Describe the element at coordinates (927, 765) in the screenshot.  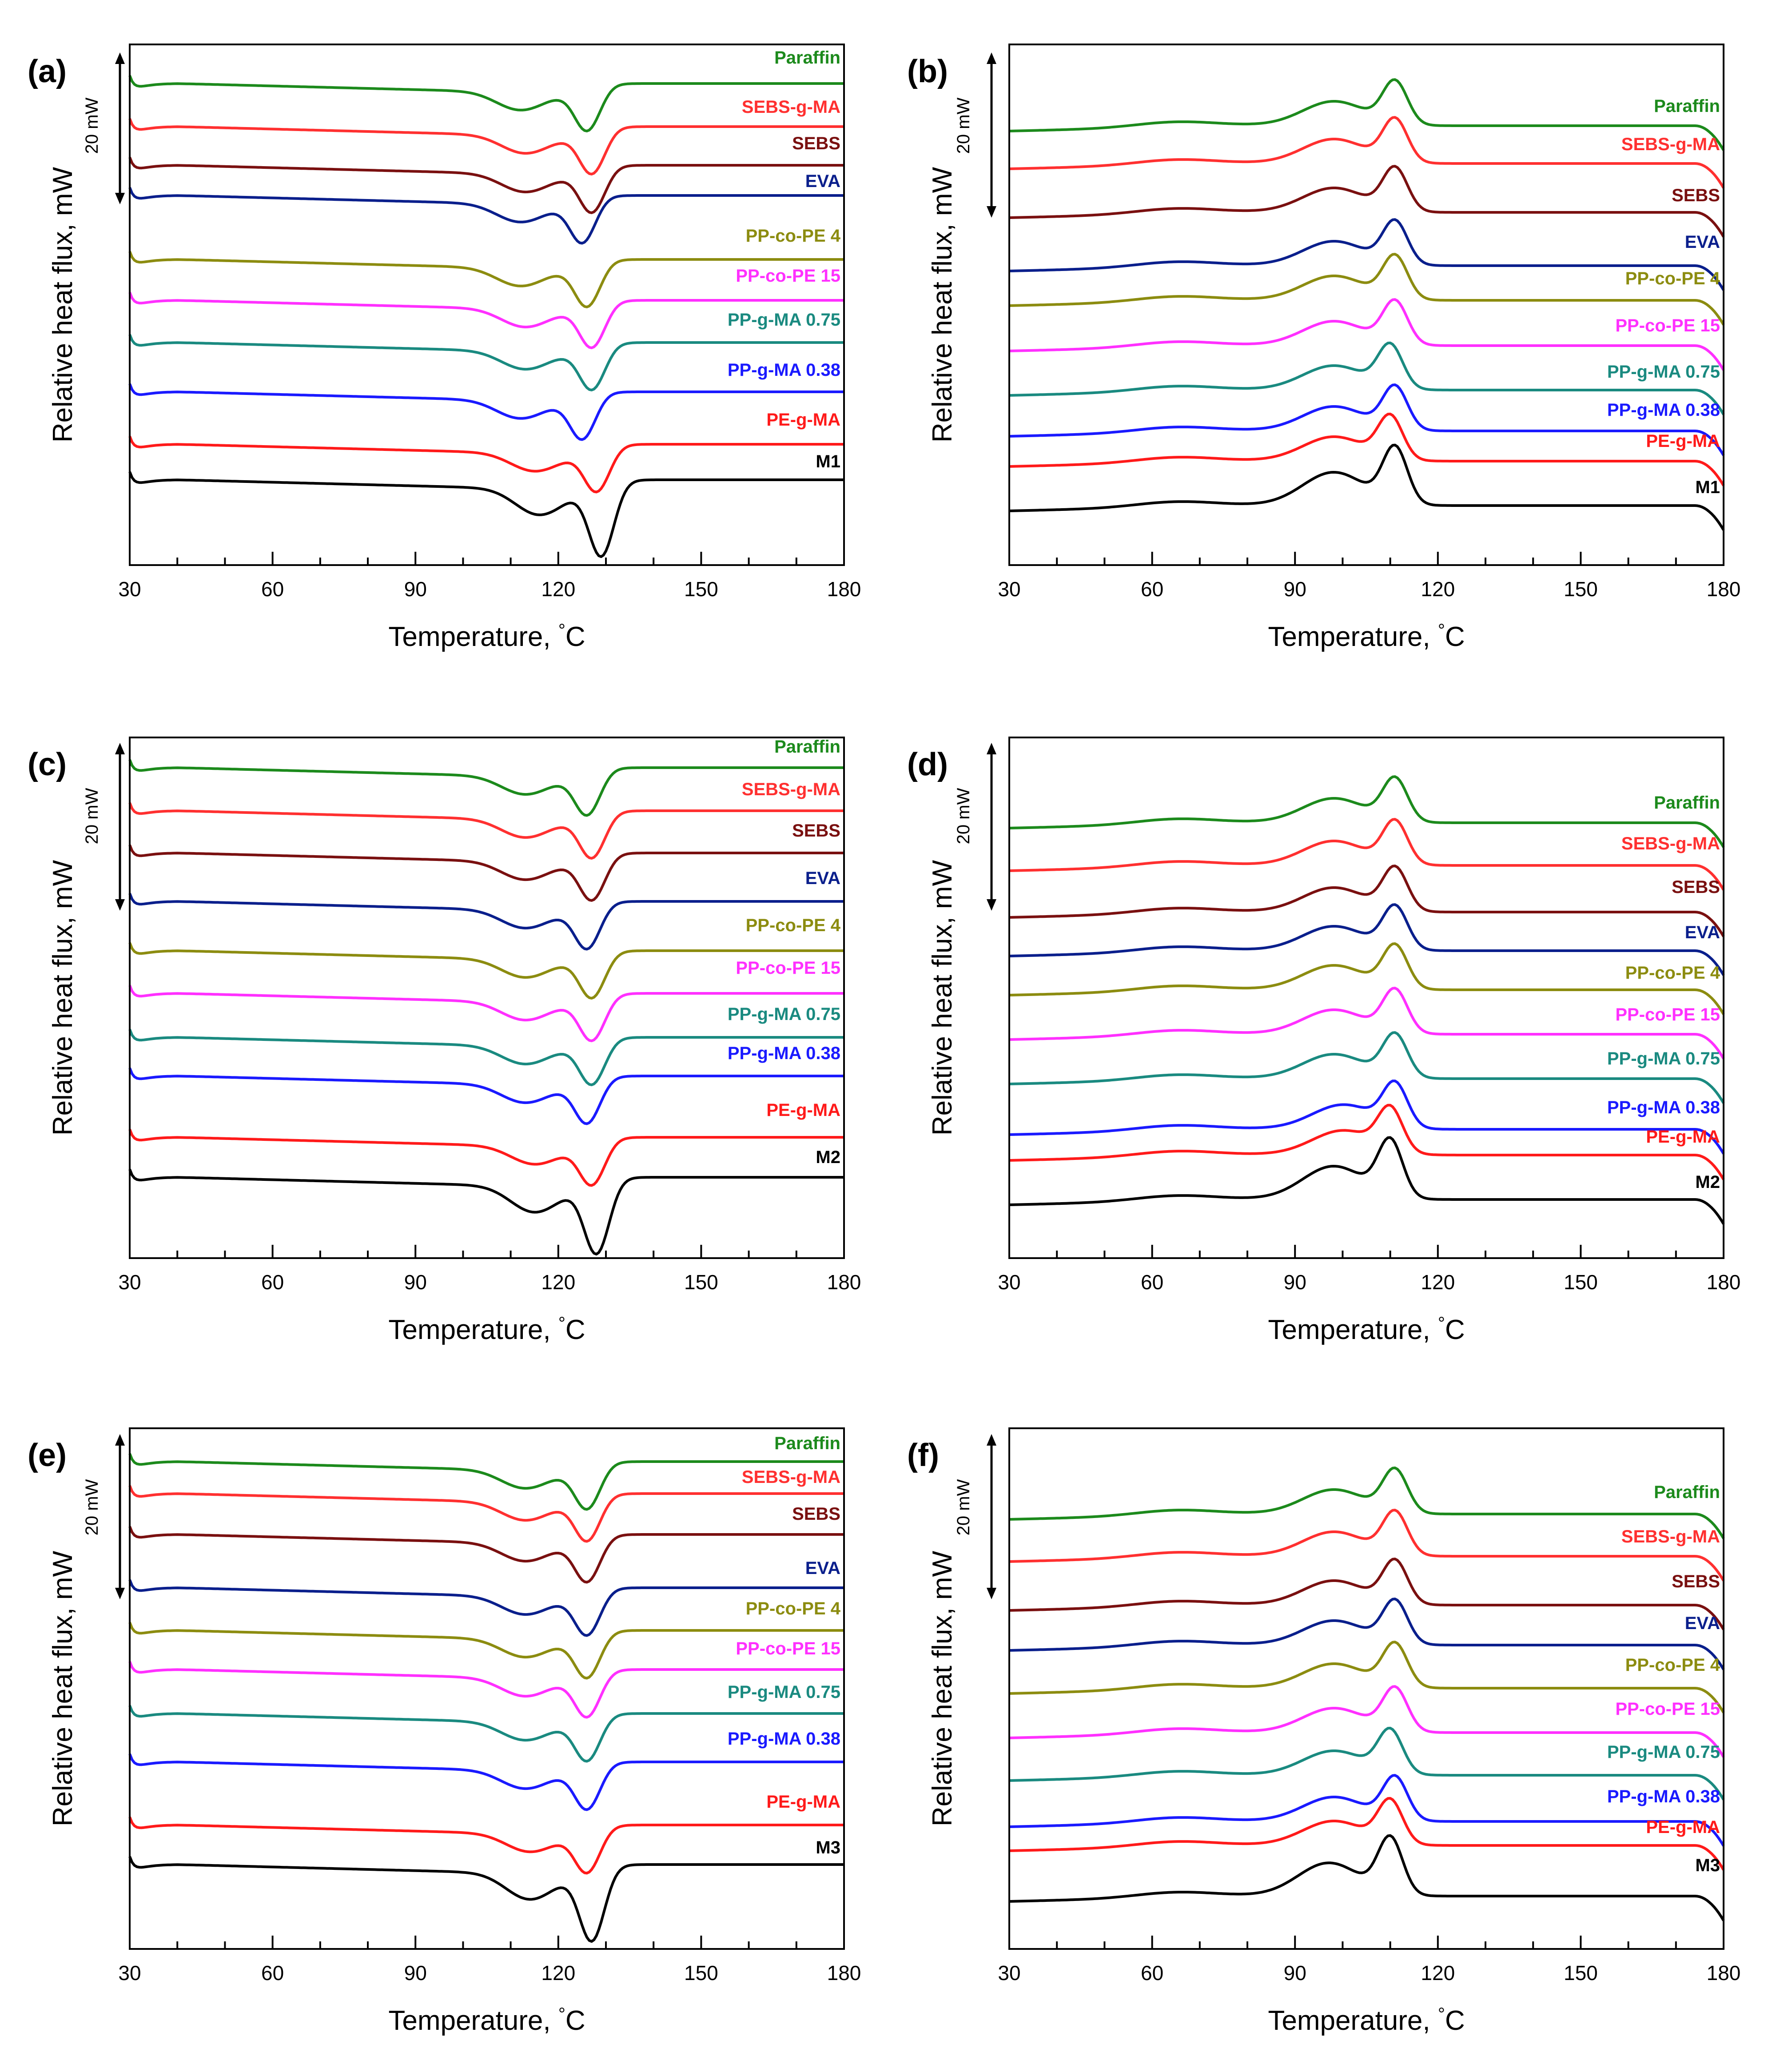
I see `panel-label: (d)` at that location.